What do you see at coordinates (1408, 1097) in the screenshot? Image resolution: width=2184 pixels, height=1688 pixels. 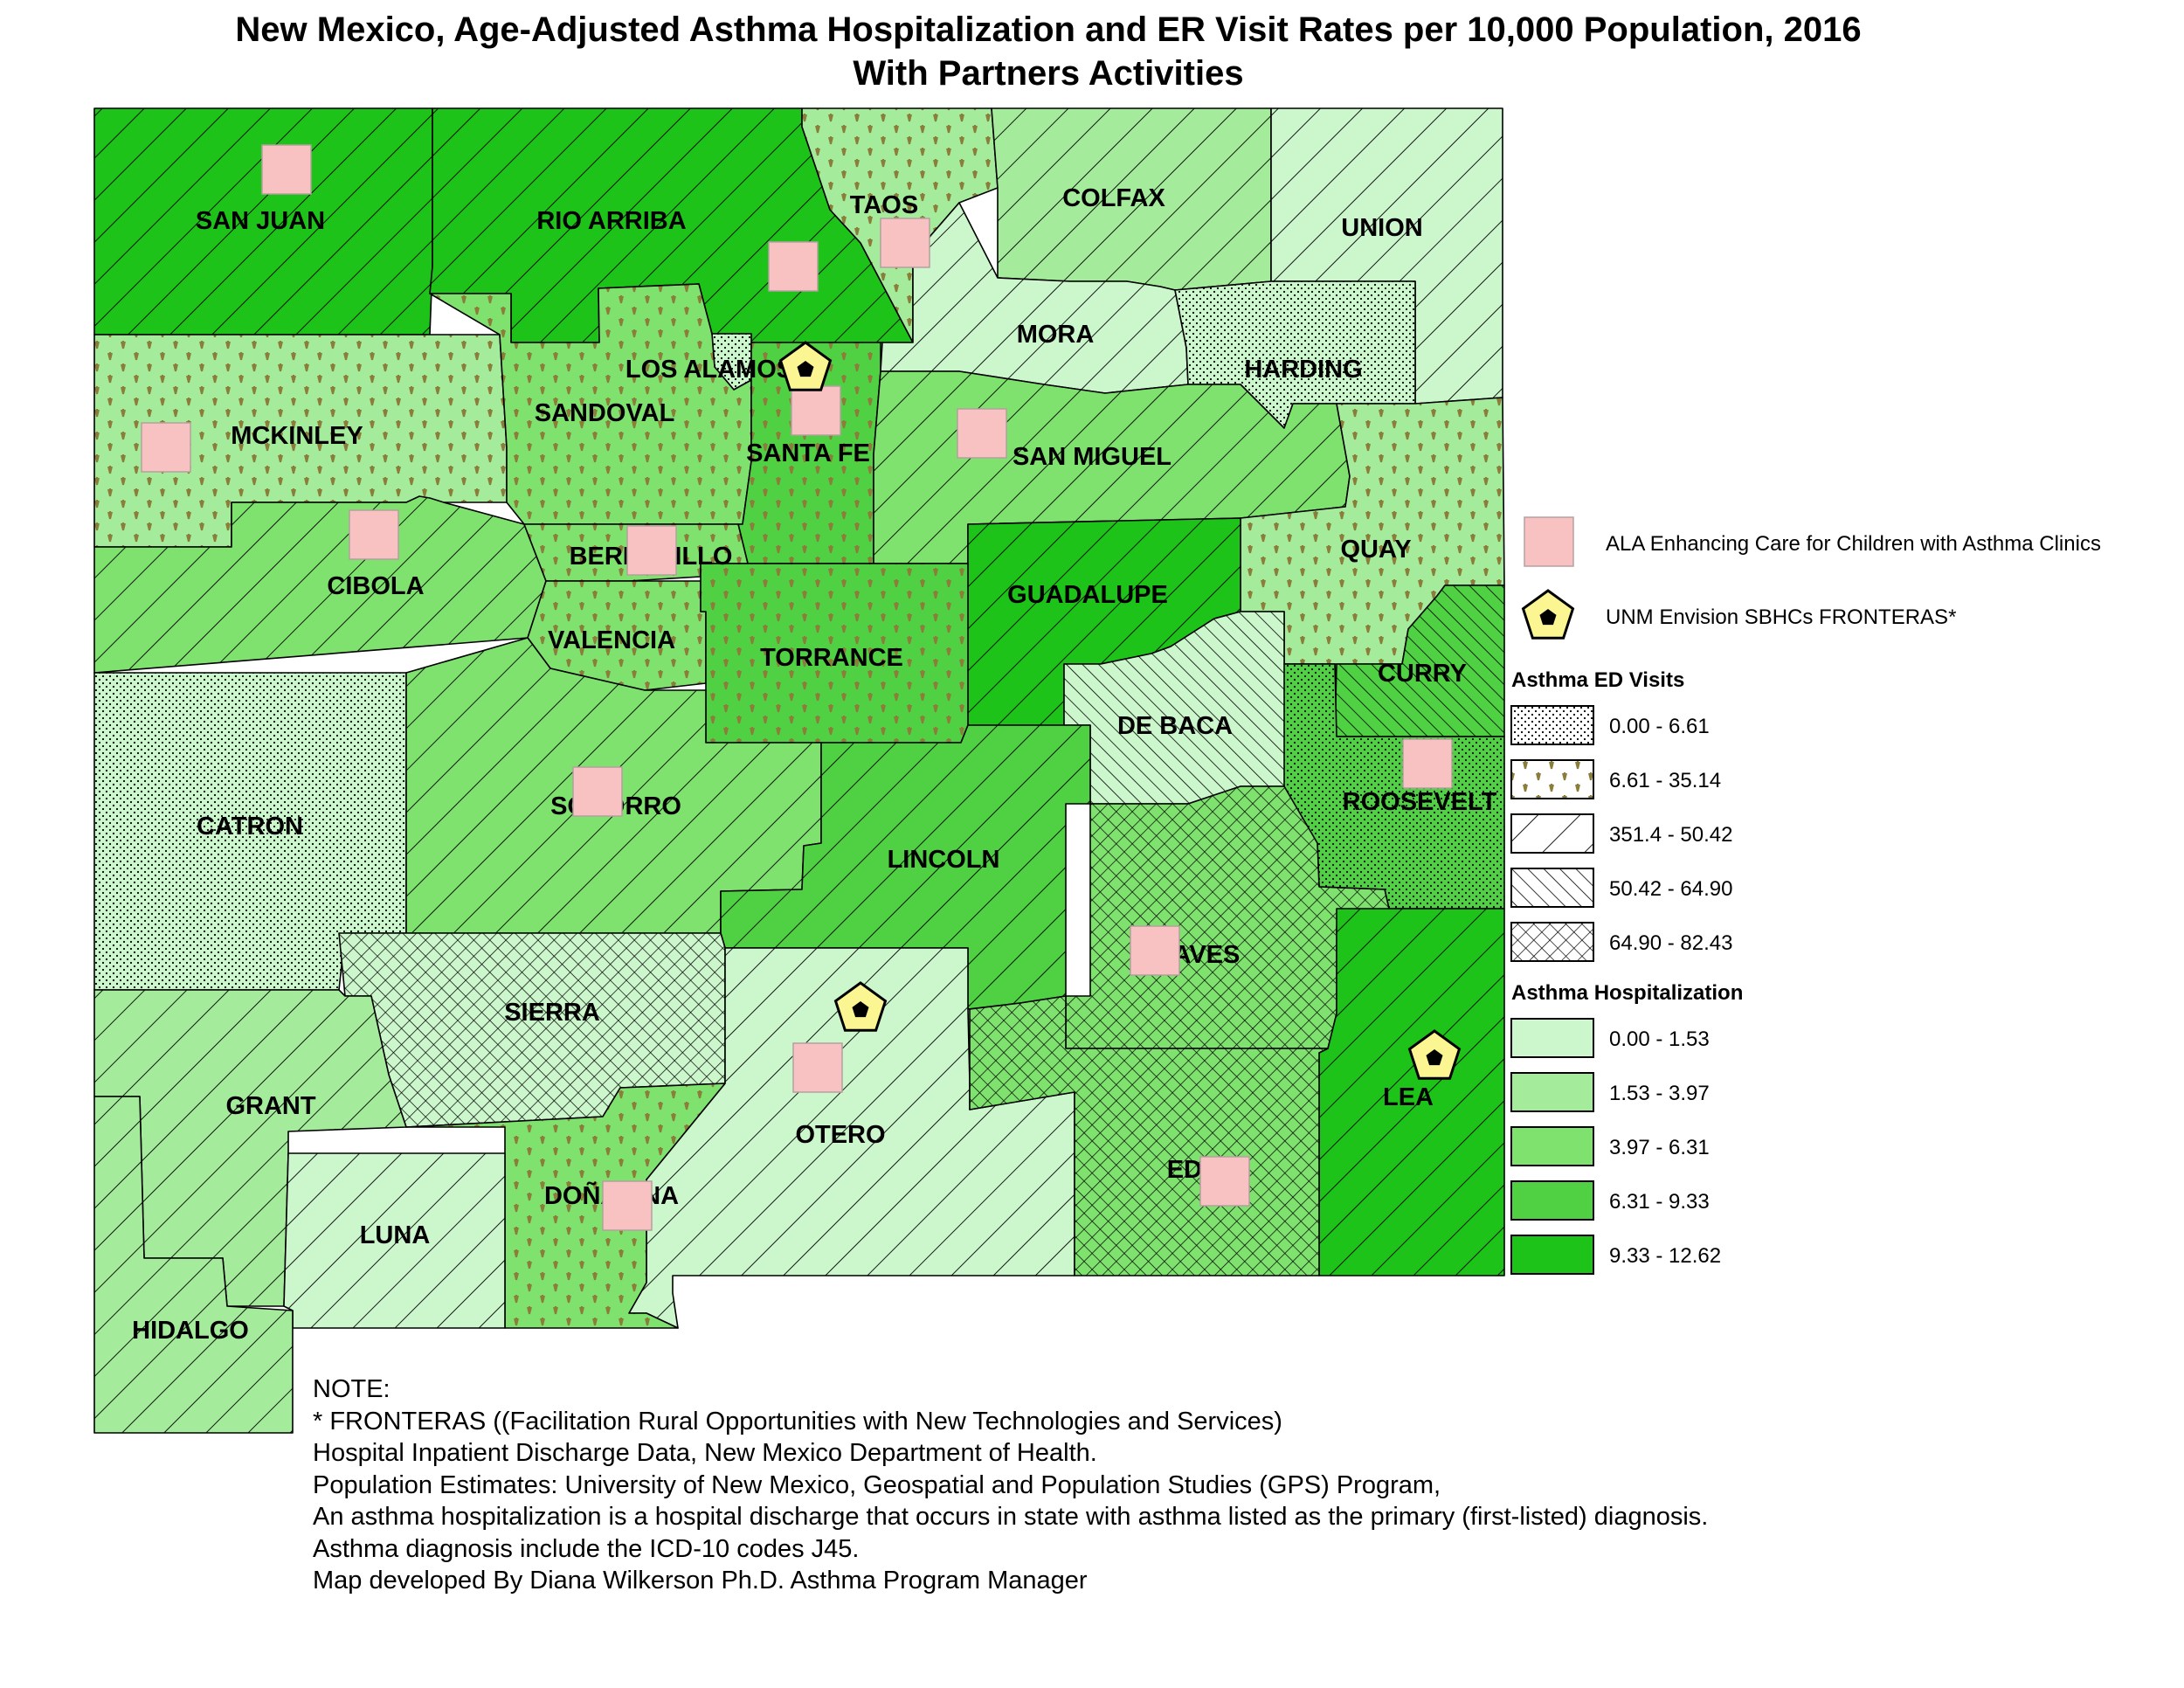 I see `county-label-lea: LEA` at bounding box center [1408, 1097].